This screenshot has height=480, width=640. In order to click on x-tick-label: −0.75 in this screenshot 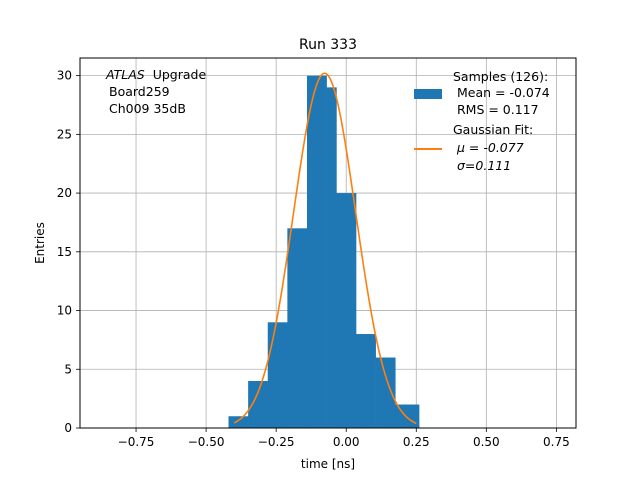, I will do `click(136, 442)`.